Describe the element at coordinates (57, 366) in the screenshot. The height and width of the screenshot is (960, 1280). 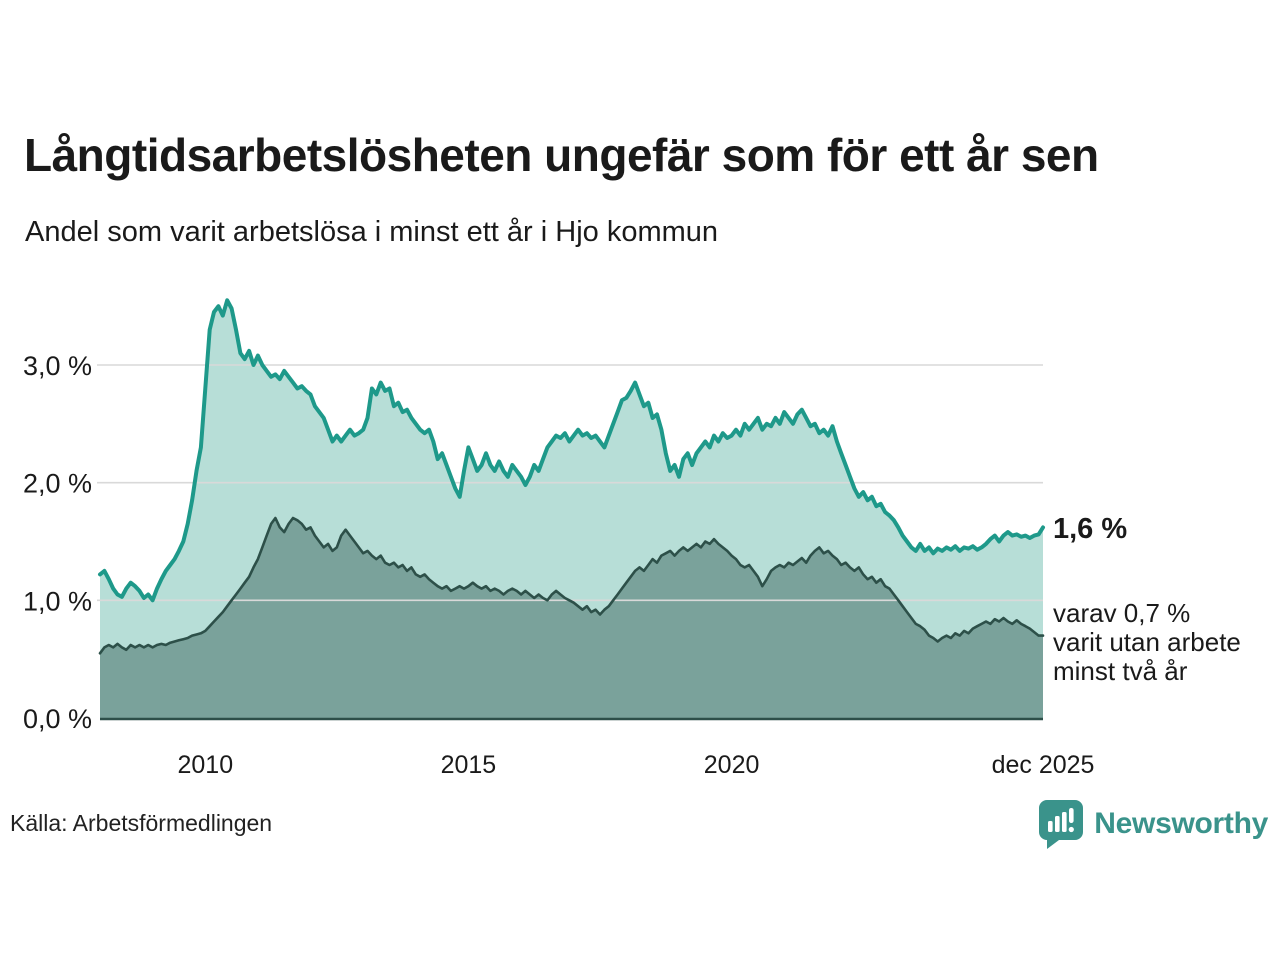
I see `y-axis-tick-label: 3,0 %` at that location.